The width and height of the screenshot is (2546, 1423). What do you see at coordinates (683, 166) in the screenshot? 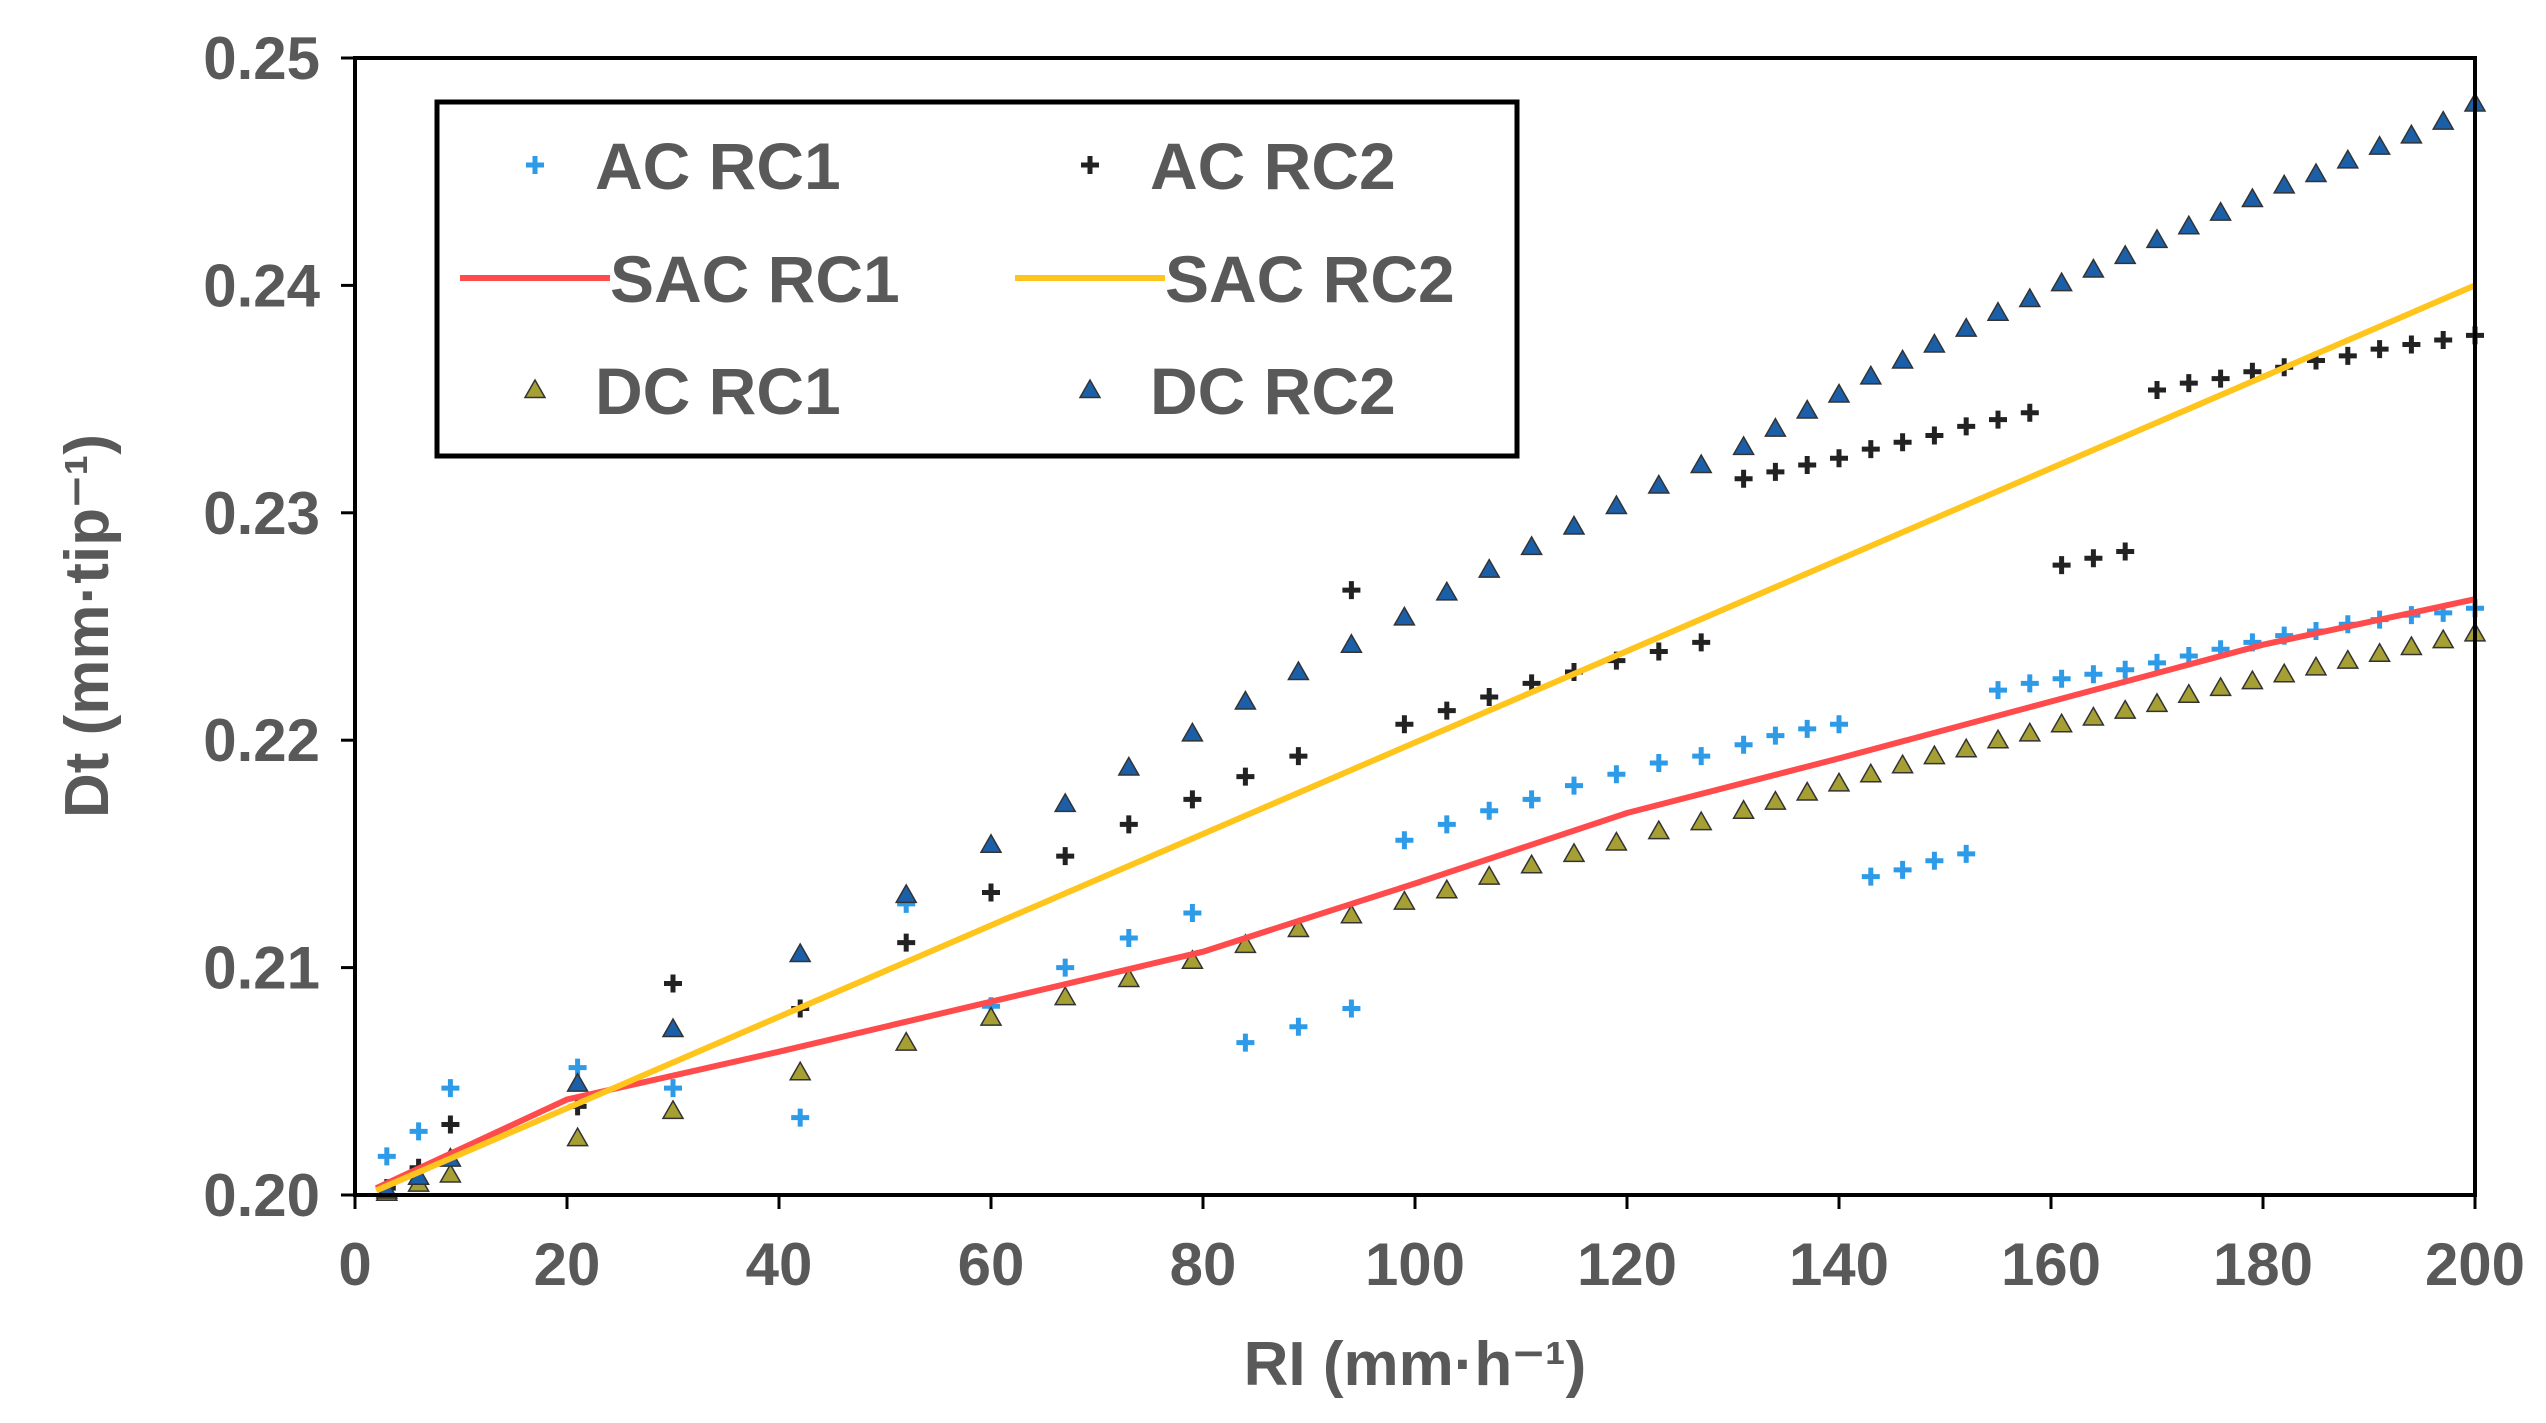
I see `legend-item-ac-rc1: AC RC1` at bounding box center [683, 166].